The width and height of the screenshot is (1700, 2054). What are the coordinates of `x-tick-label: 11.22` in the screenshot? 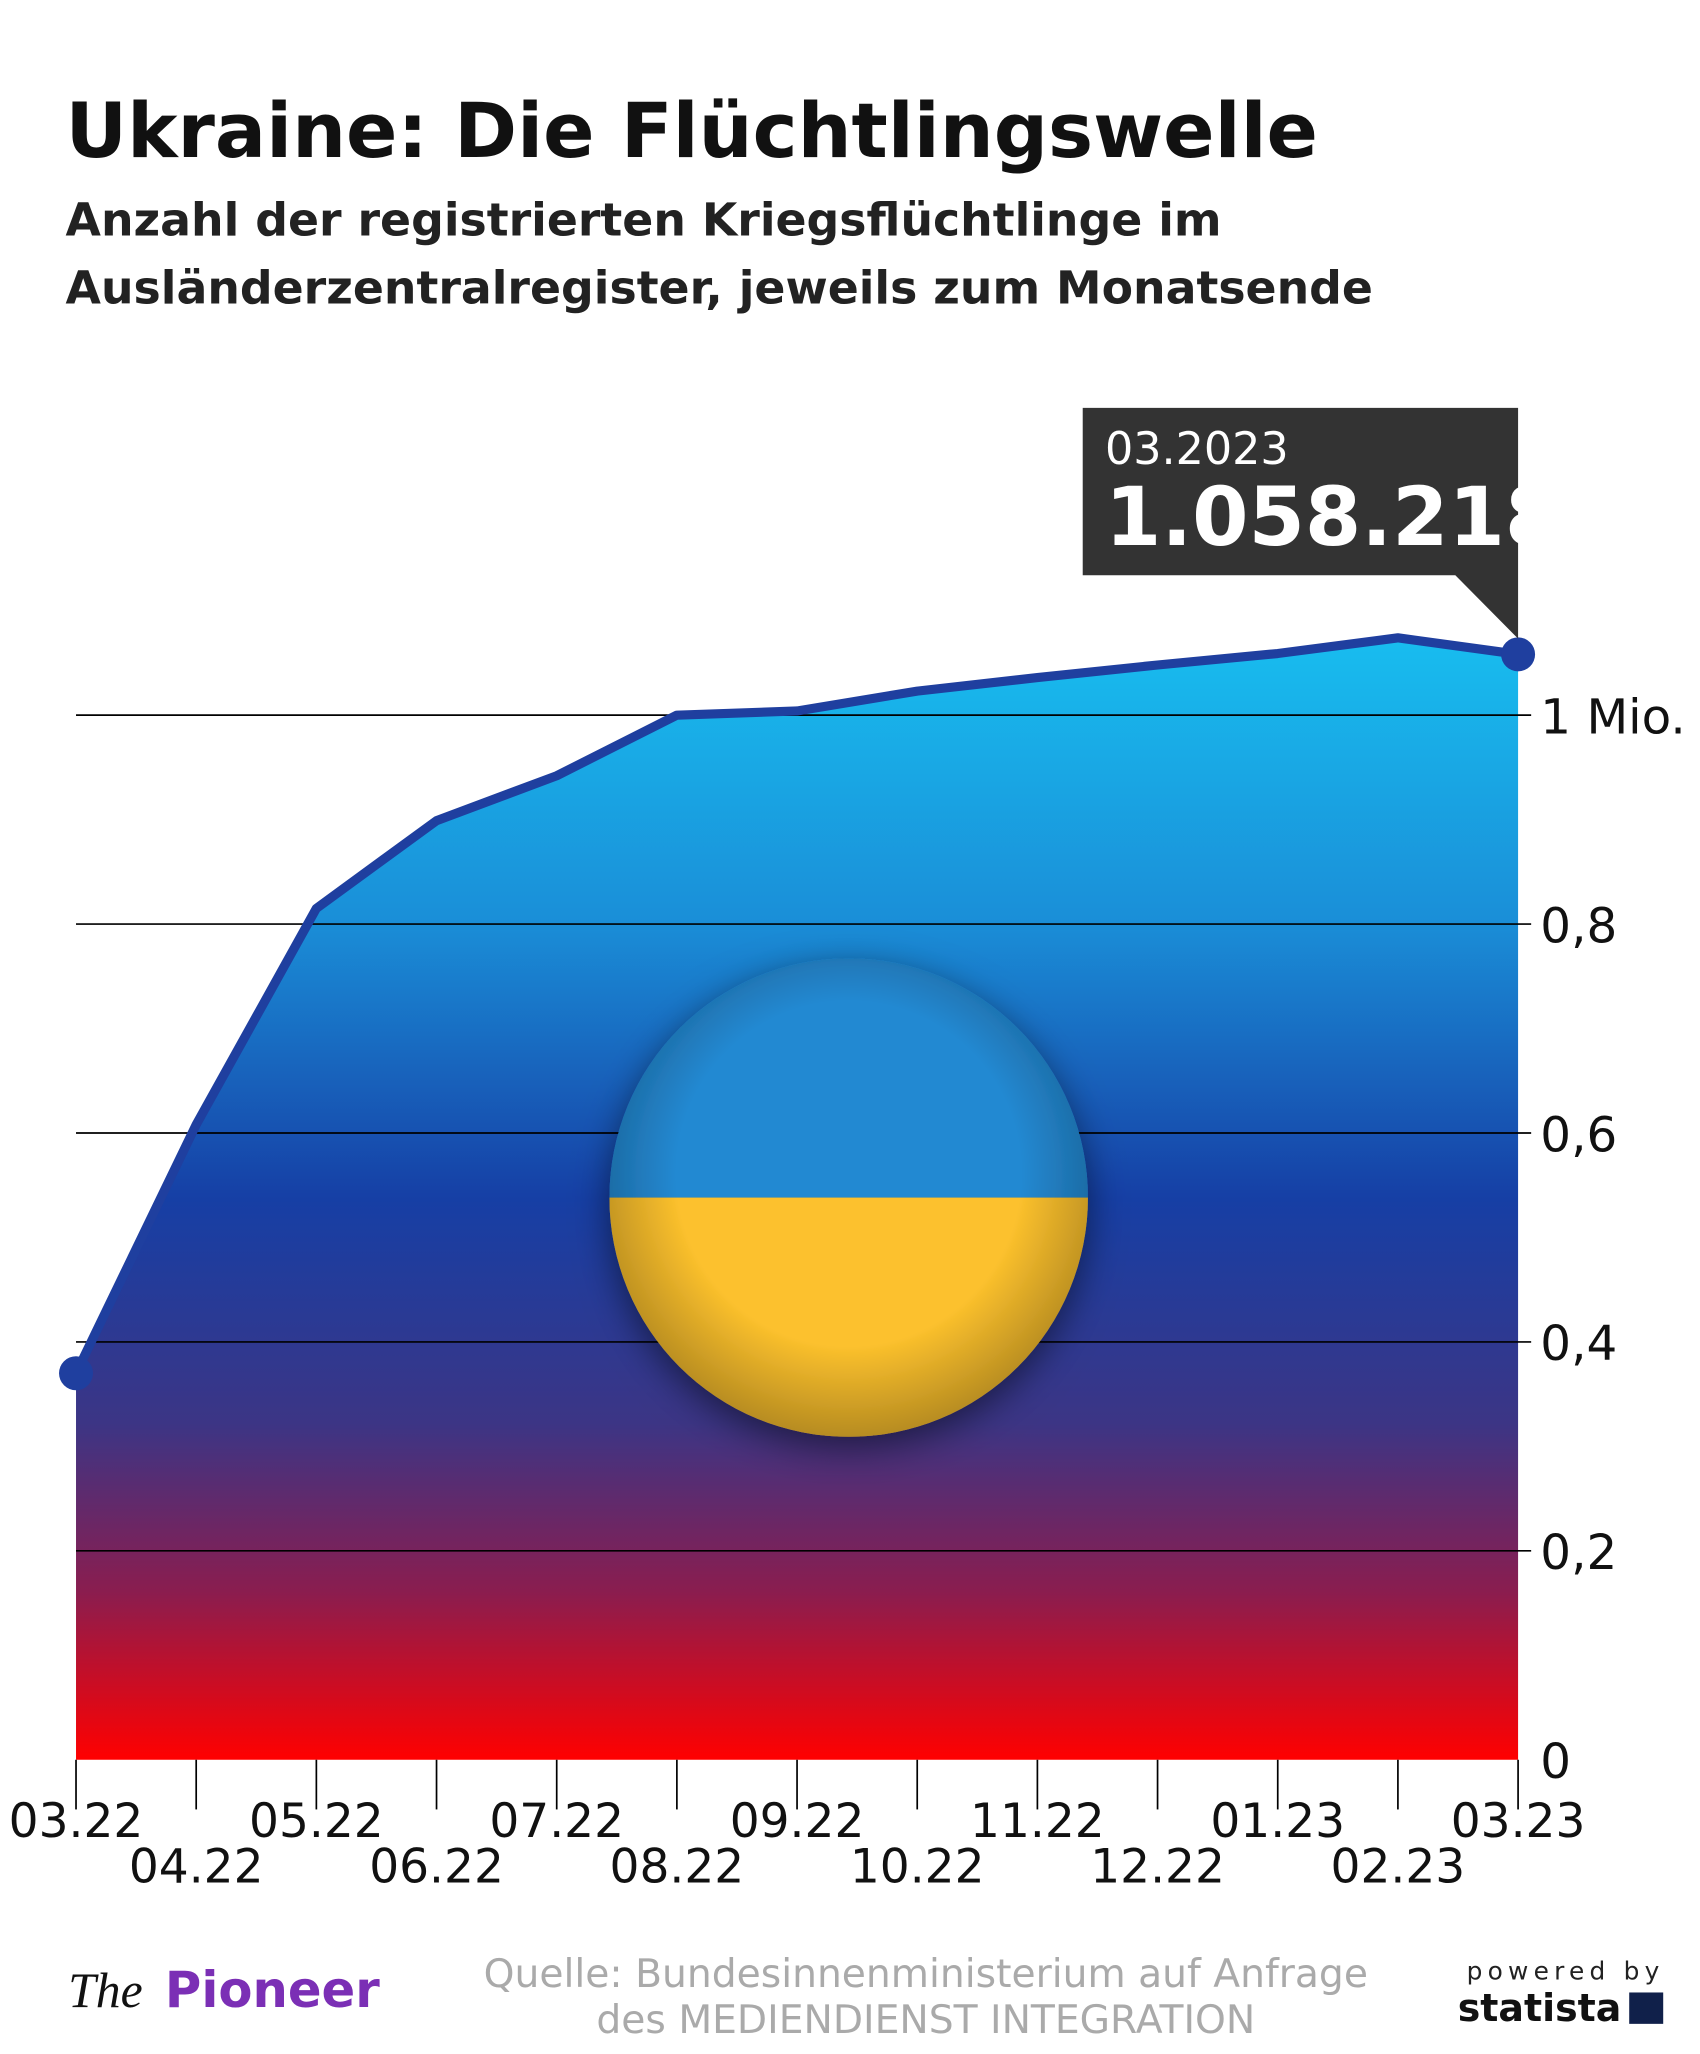 It's located at (1037, 1821).